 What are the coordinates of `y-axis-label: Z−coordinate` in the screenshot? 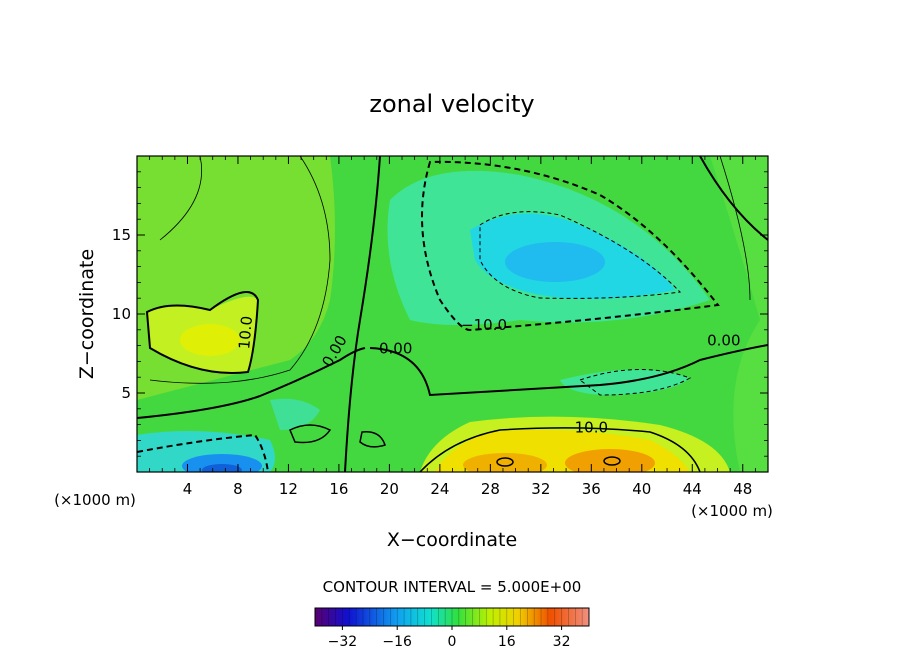 It's located at (87, 314).